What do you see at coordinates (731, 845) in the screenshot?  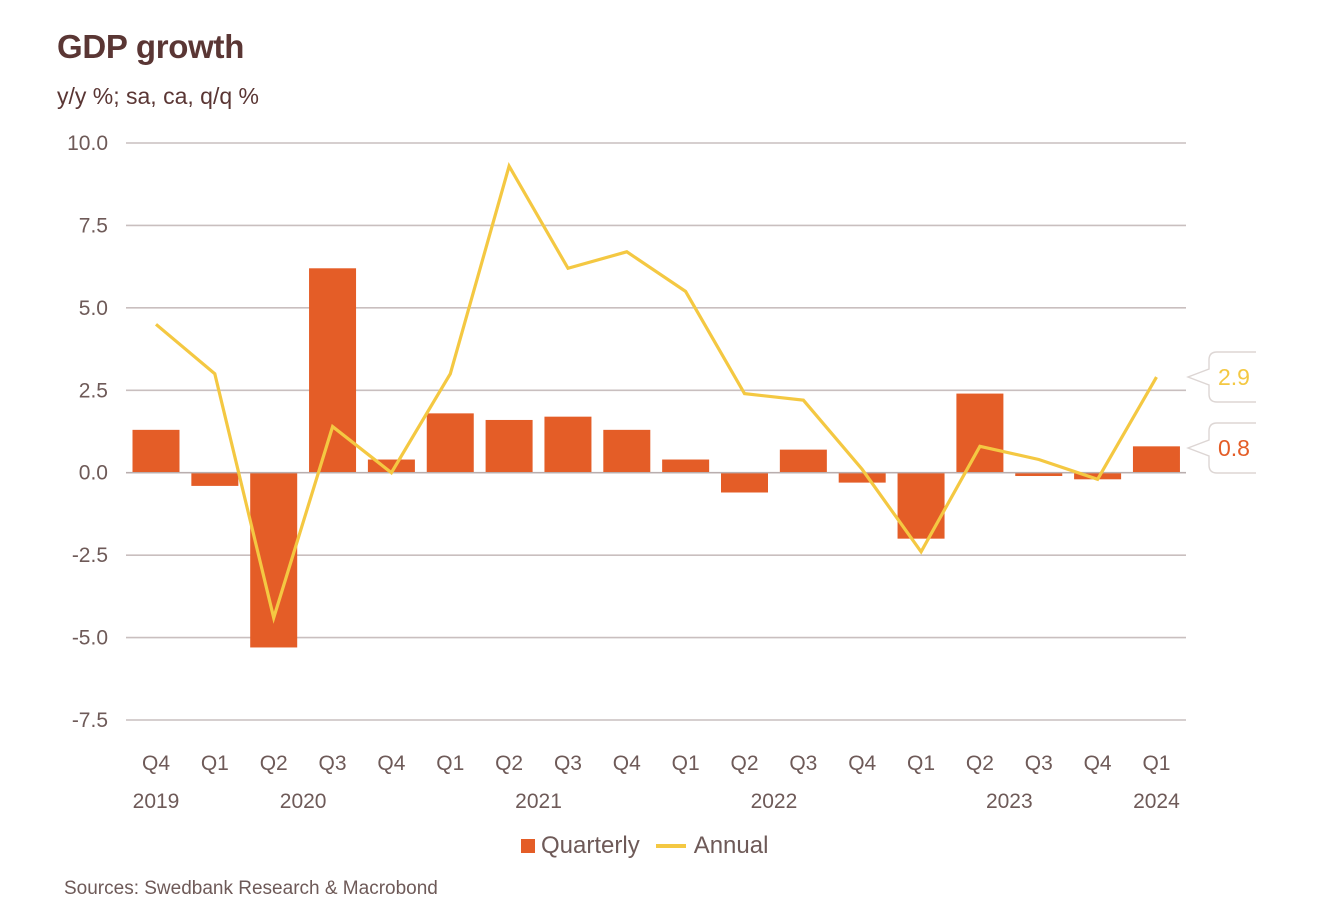 I see `legend-annual-label: Annual` at bounding box center [731, 845].